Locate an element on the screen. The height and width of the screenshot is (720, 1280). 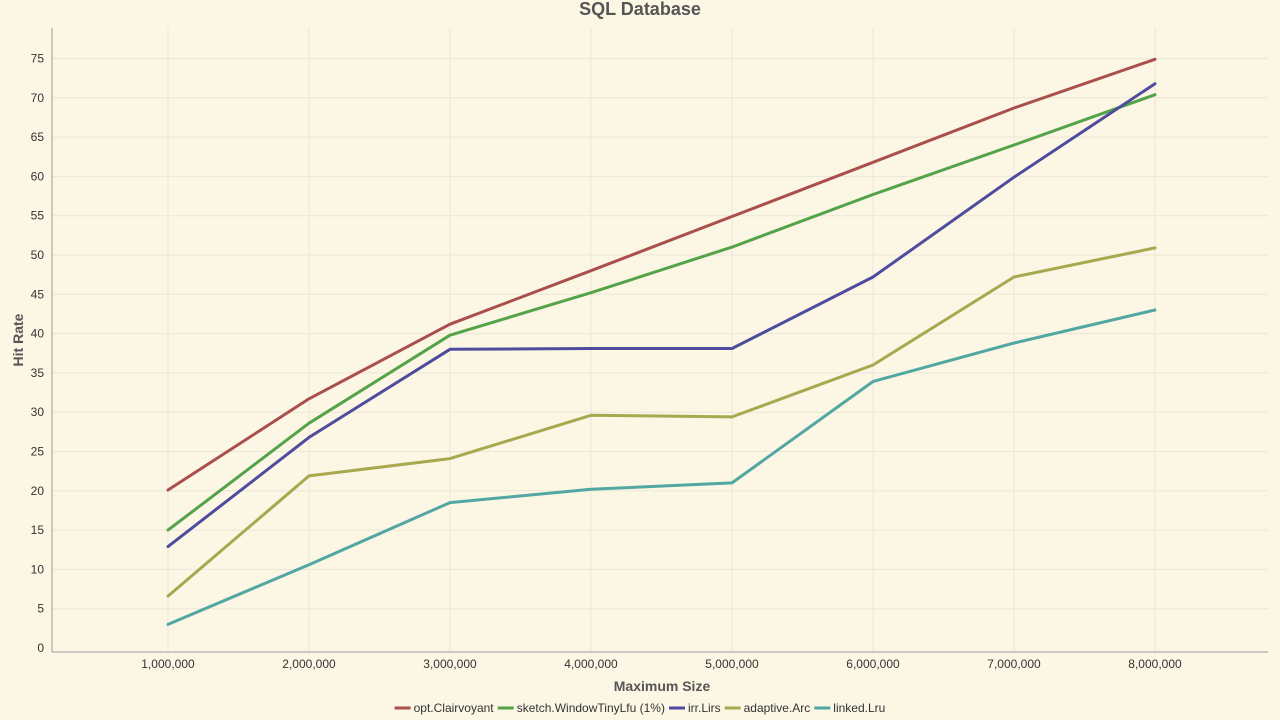
x-axis-title: Maximum Size is located at coordinates (662, 686).